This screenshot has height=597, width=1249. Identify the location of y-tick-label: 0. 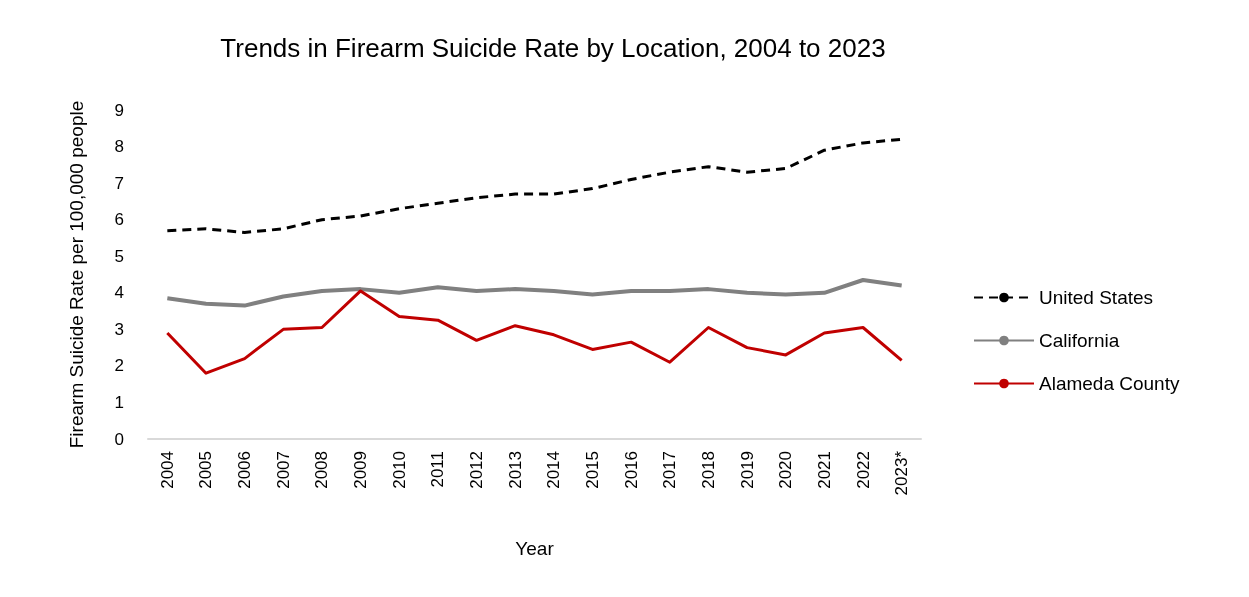
(119, 439).